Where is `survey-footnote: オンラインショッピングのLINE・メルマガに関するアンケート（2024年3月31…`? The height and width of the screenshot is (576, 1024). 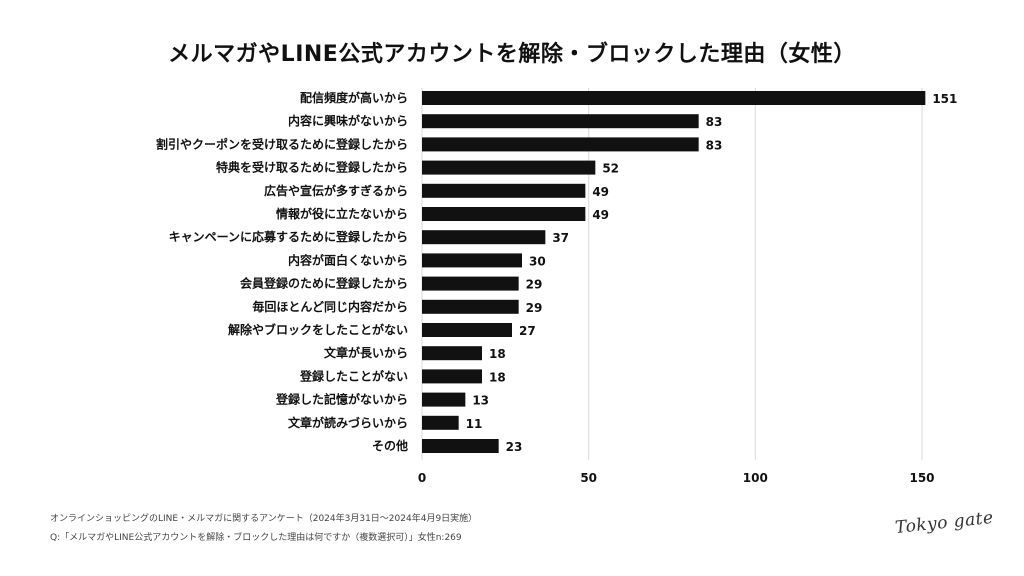 survey-footnote: オンラインショッピングのLINE・メルマガに関するアンケート（2024年3月31… is located at coordinates (264, 519).